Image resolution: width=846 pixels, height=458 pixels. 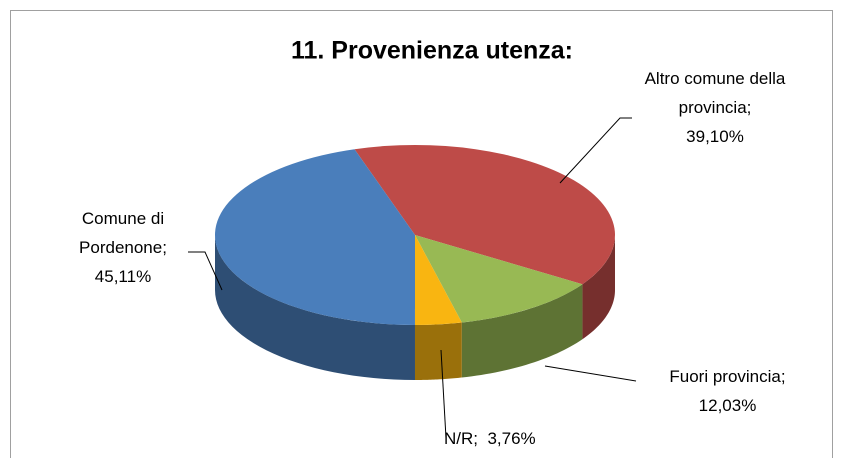 What do you see at coordinates (727, 405) in the screenshot?
I see `value-label: 12,03%` at bounding box center [727, 405].